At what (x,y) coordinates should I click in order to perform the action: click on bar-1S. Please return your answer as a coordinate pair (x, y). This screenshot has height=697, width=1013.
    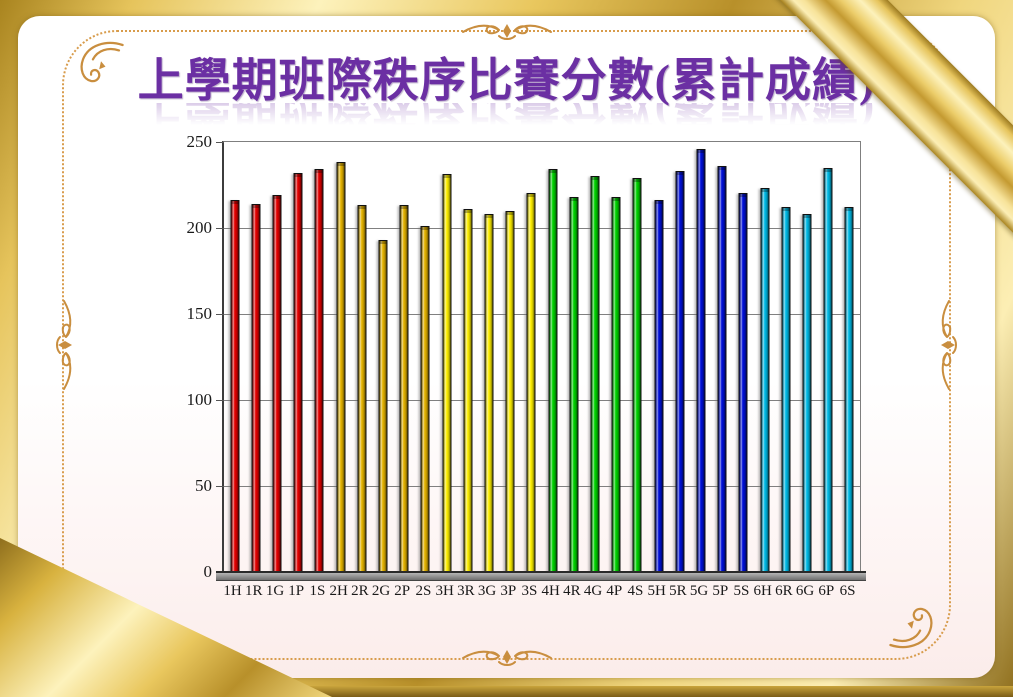
    Looking at the image, I should click on (319, 370).